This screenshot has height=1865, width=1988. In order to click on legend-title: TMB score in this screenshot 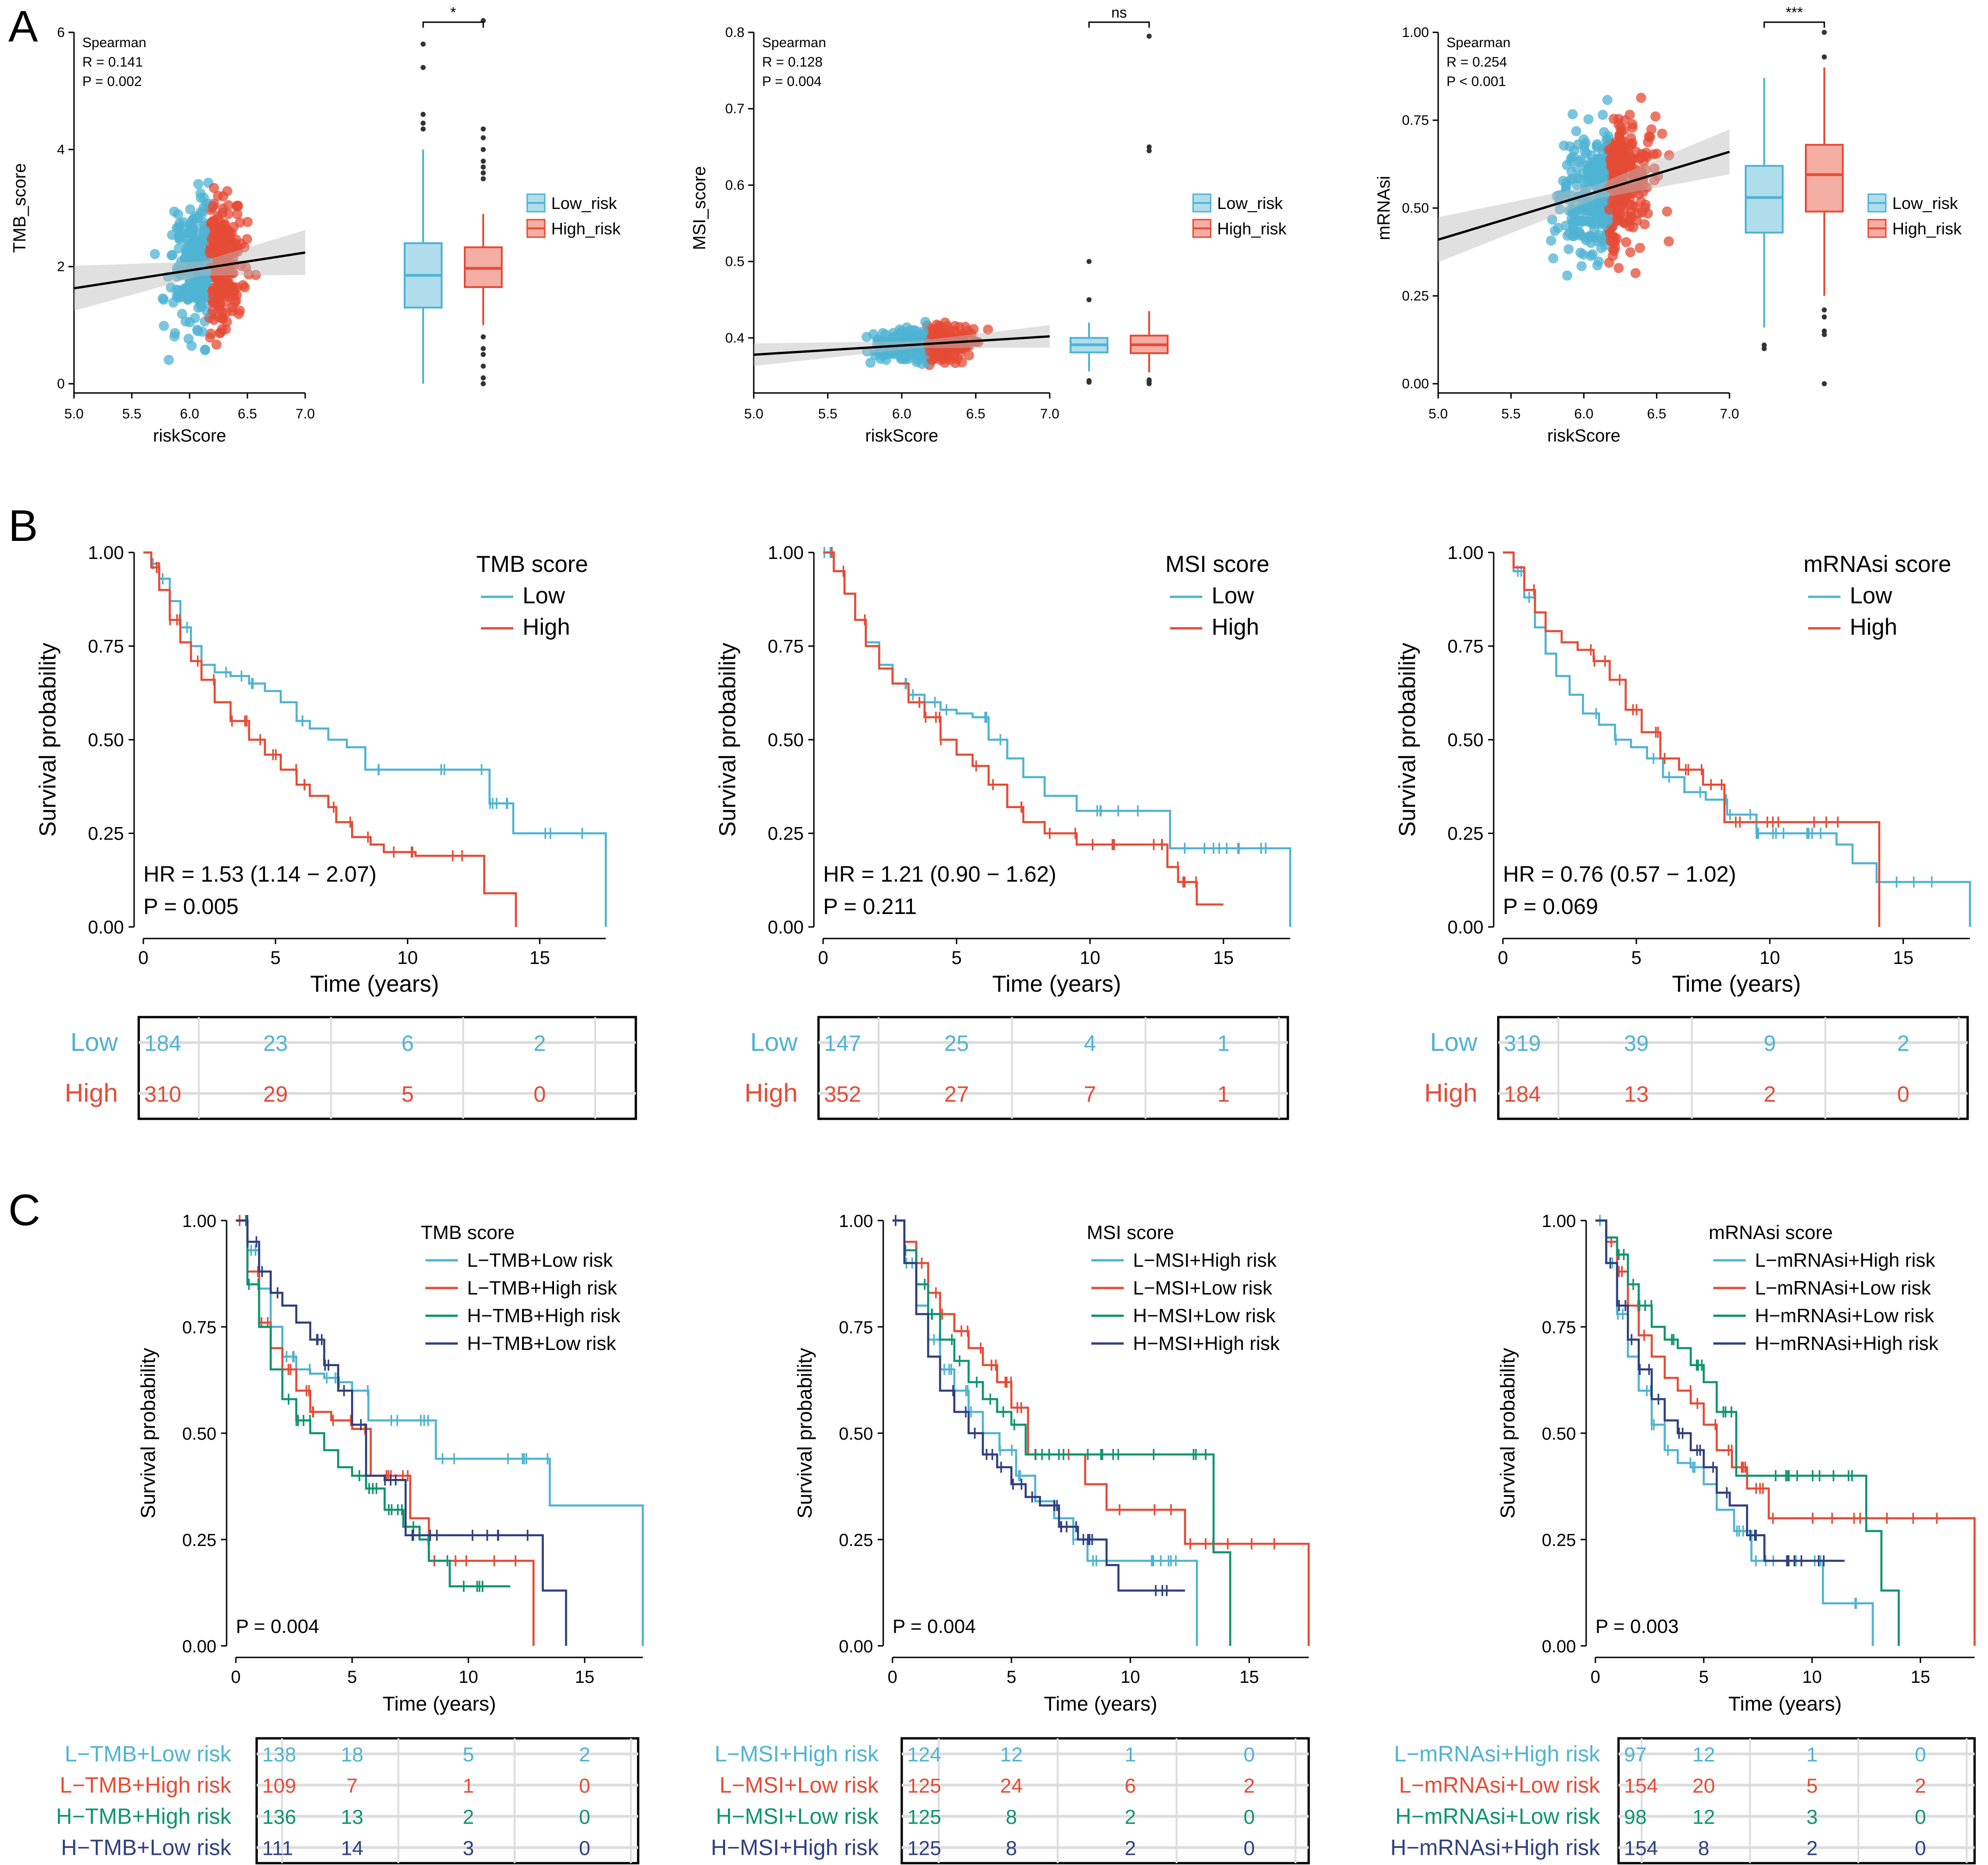, I will do `click(468, 1232)`.